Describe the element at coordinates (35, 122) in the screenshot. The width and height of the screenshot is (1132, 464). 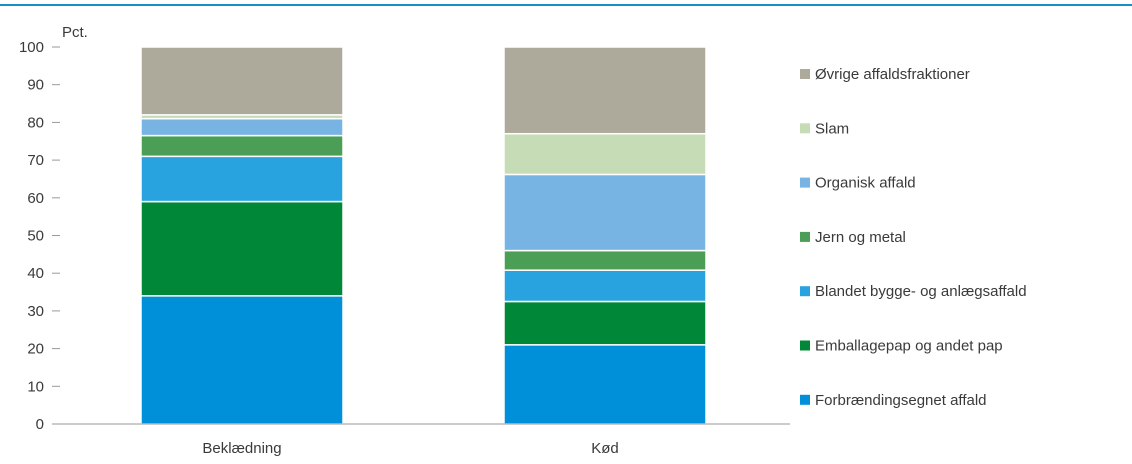
I see `y-tick-label: 80` at that location.